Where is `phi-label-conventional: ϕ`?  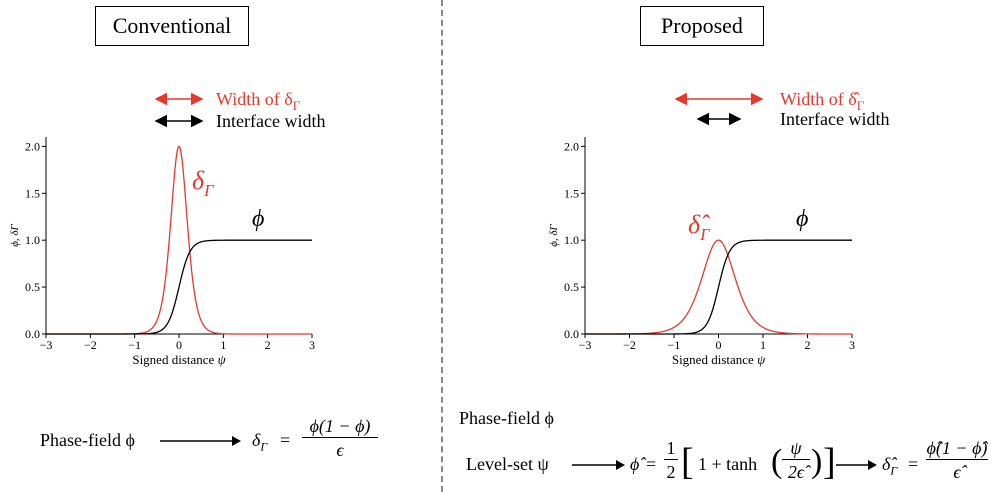
phi-label-conventional: ϕ is located at coordinates (258, 219).